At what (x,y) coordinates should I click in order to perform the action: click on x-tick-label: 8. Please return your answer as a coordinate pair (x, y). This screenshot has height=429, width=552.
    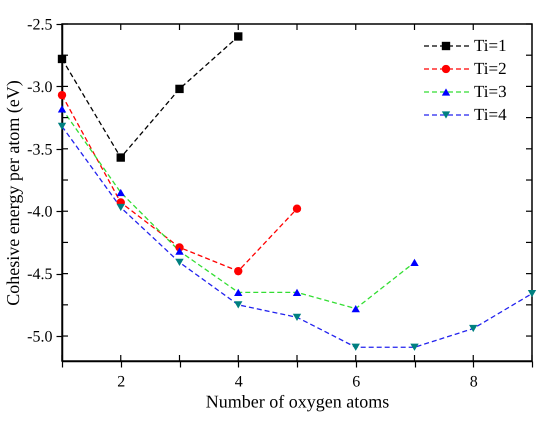
    Looking at the image, I should click on (474, 382).